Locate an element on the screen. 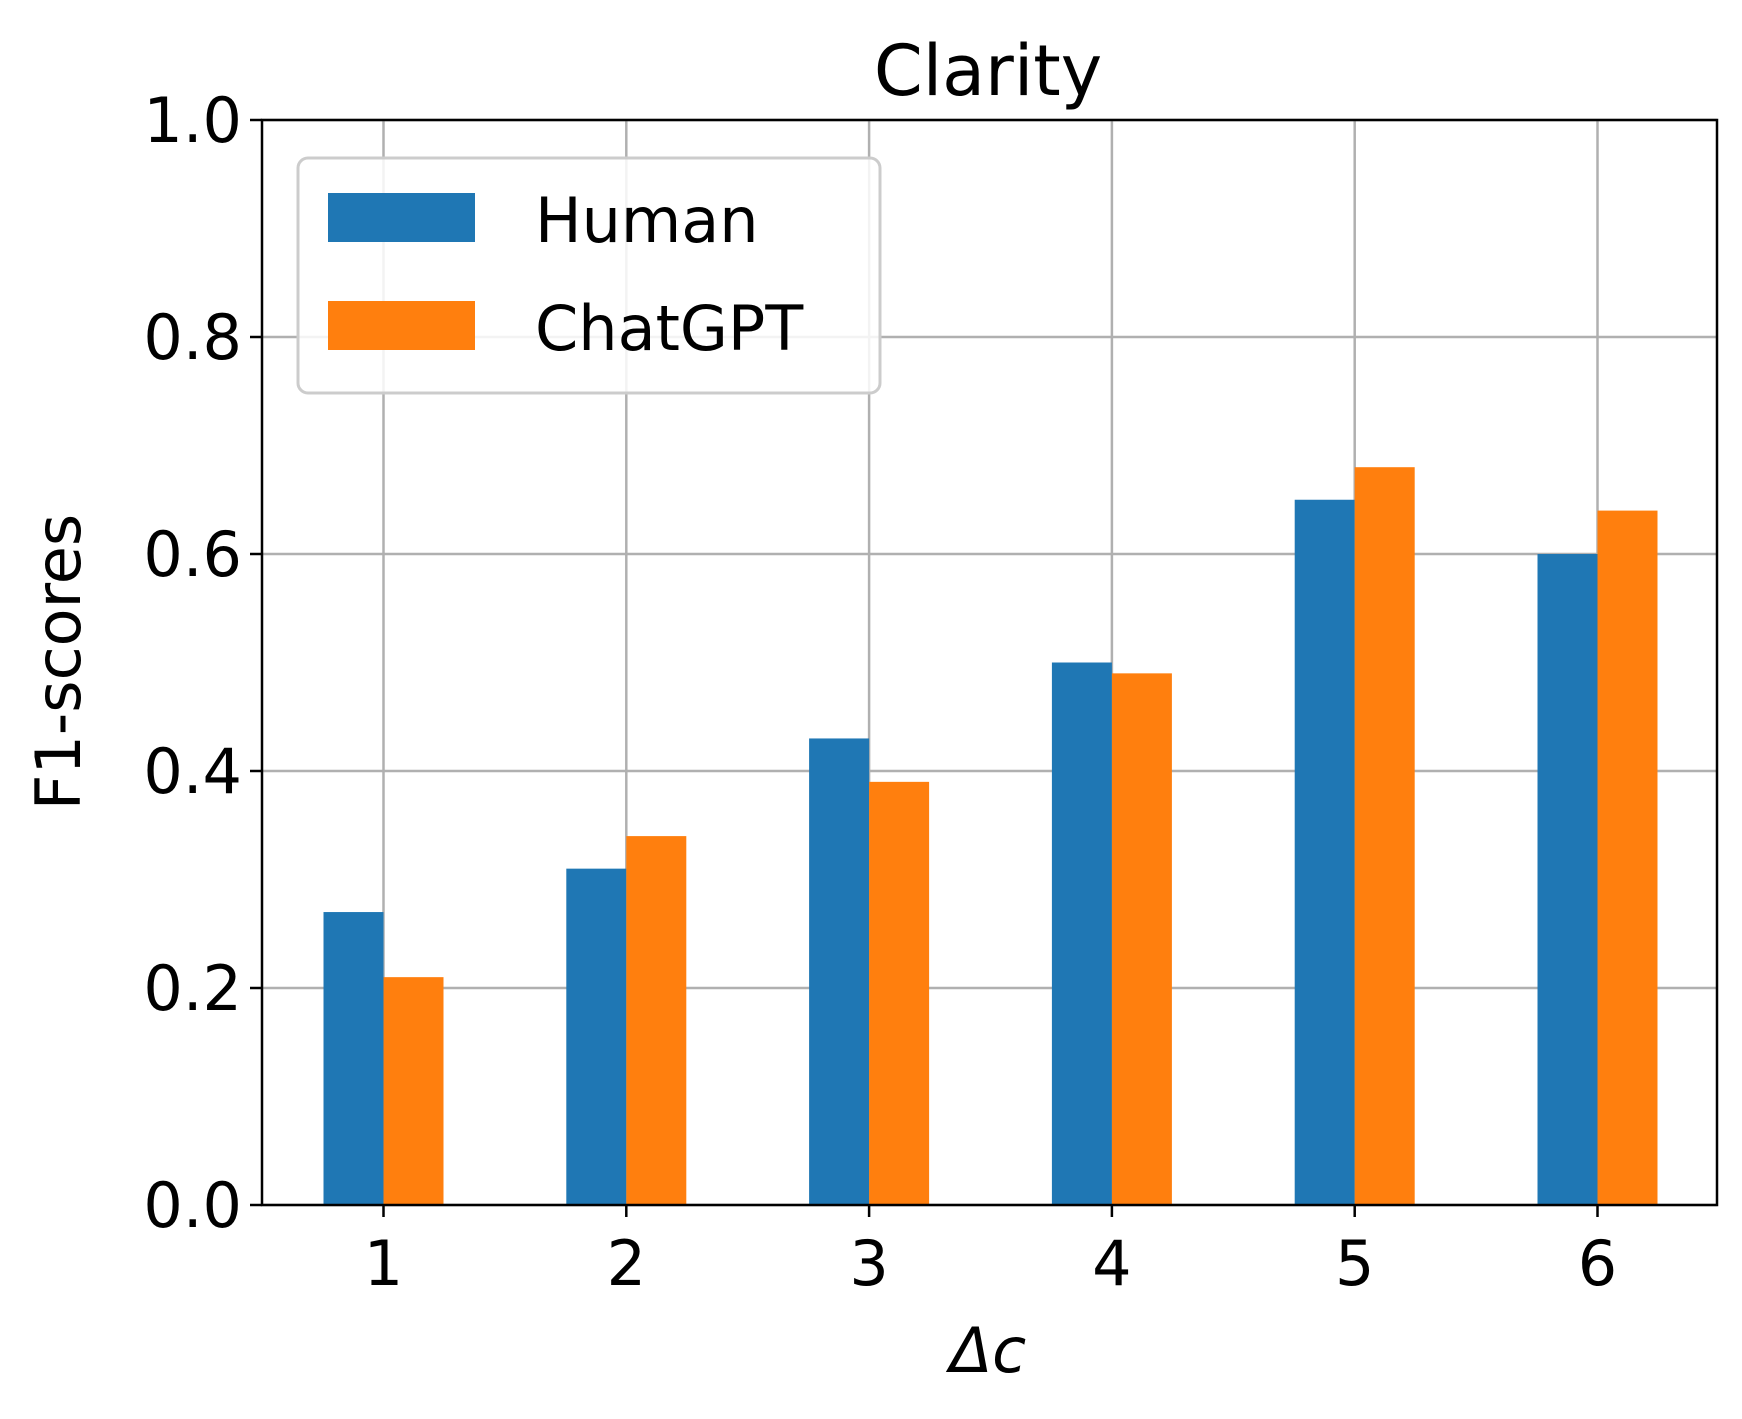  legend-label-human: Human is located at coordinates (647, 220).